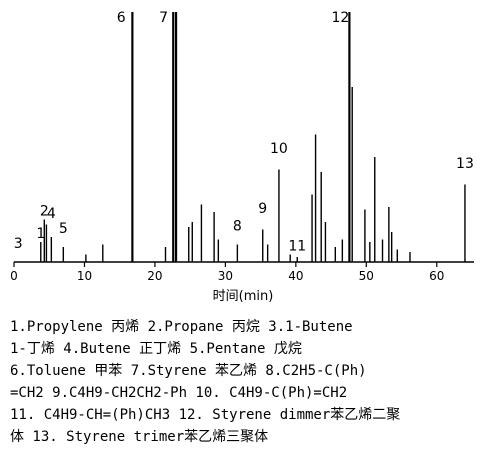 Image resolution: width=490 pixels, height=455 pixels. I want to click on peak-label: 8, so click(237, 227).